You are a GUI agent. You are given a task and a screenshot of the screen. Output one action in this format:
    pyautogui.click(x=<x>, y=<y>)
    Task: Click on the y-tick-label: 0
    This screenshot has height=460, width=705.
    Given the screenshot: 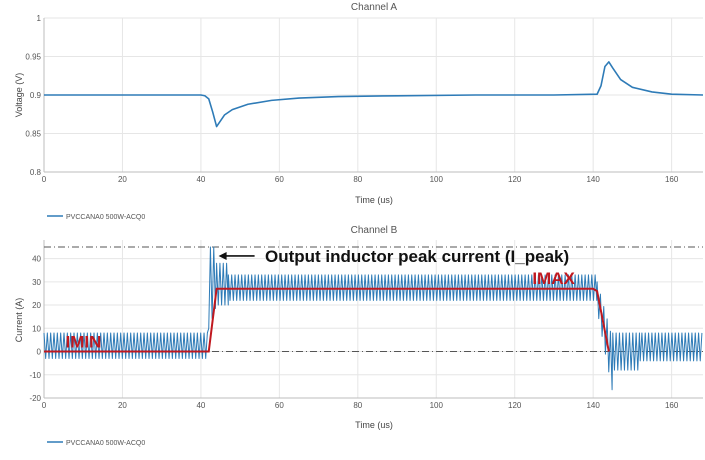 What is the action you would take?
    pyautogui.click(x=39, y=352)
    